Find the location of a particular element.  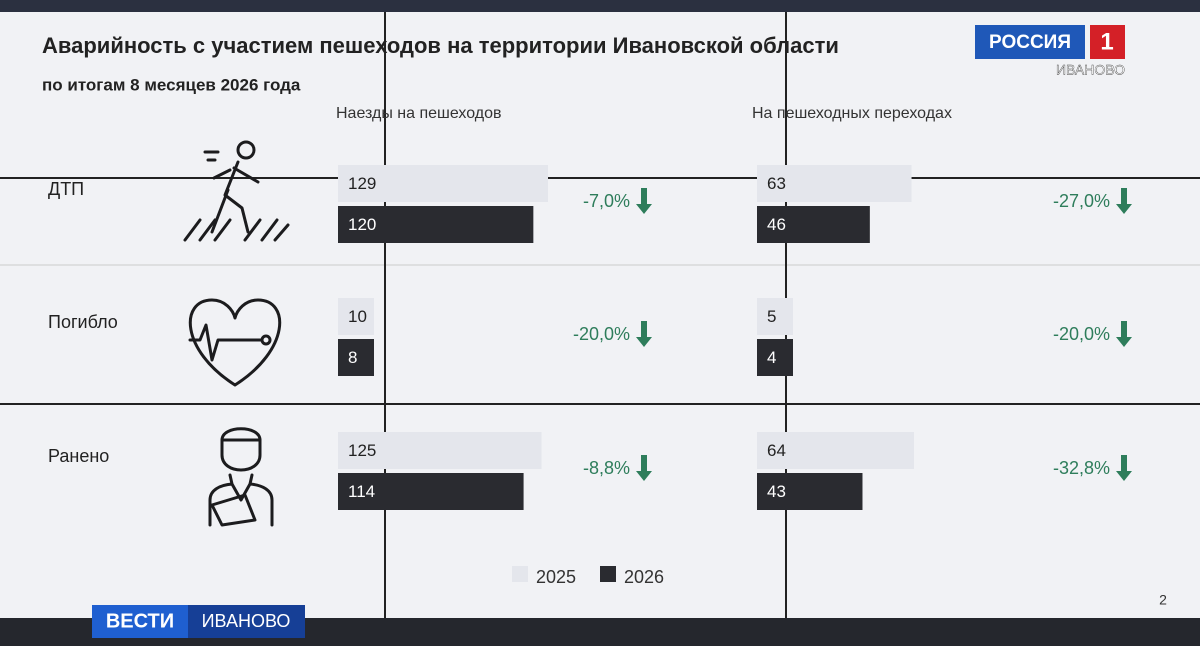

slide-top-bar is located at coordinates (600, 6).